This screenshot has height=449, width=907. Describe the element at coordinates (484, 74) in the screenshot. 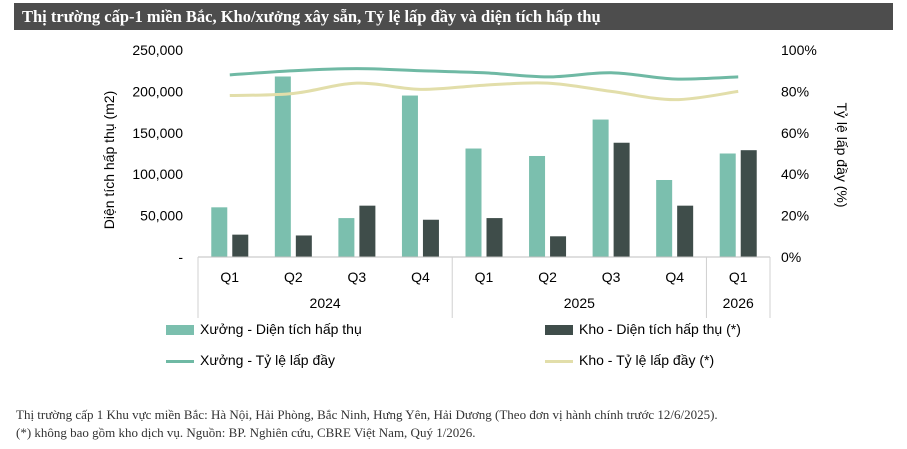

I see `line-xuong-occupancy` at that location.